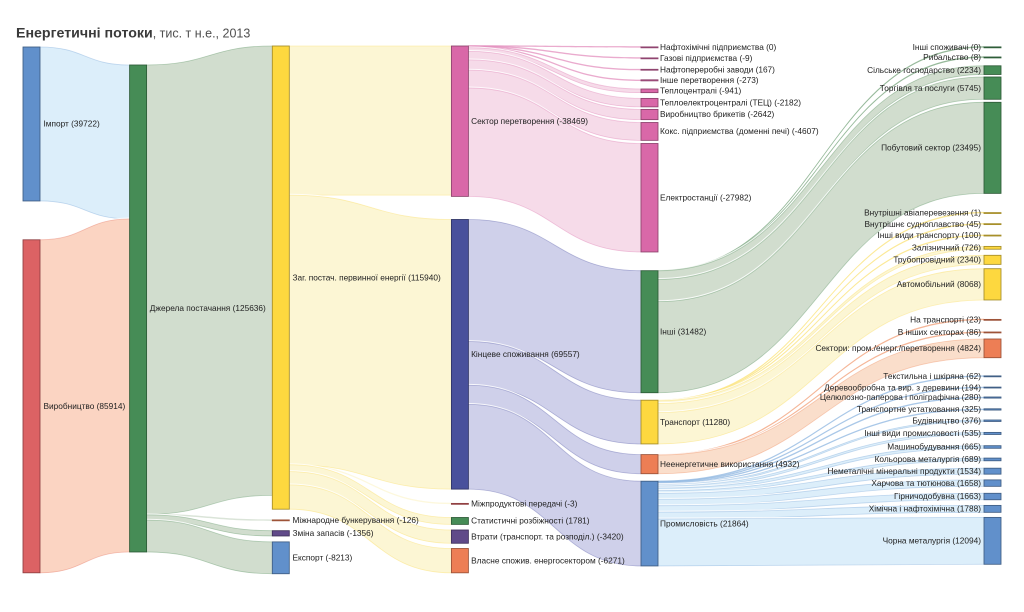 The image size is (1024, 612). What do you see at coordinates (530, 521) in the screenshot?
I see `svg-text: Статистичні розбіжності (1781)` at bounding box center [530, 521].